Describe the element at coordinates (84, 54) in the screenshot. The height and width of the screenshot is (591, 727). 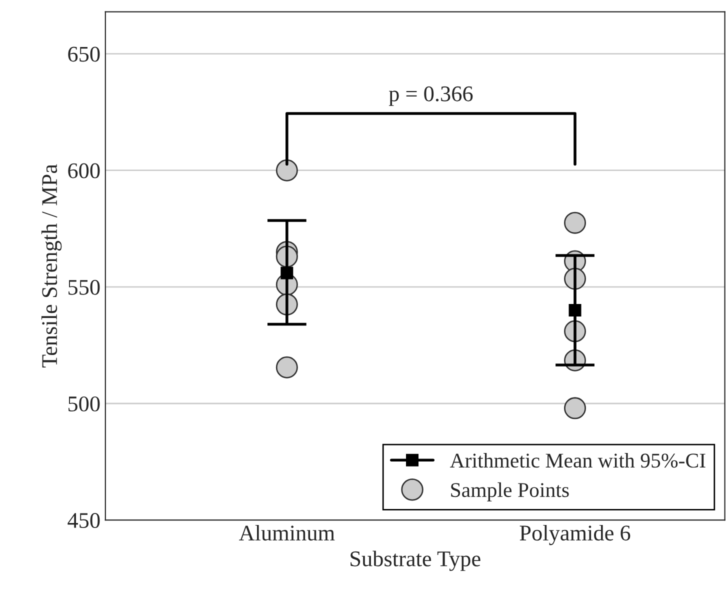
I see `y-tick-label: 650` at that location.